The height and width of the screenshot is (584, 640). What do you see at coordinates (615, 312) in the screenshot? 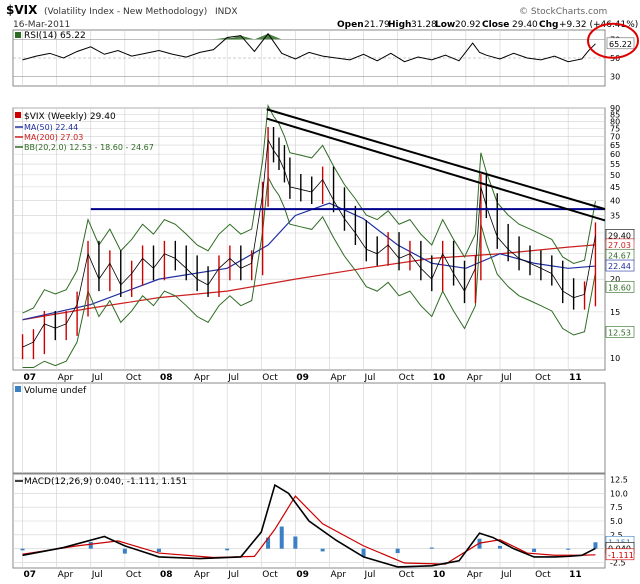
I see `price-y-tick-label: 15` at bounding box center [615, 312].